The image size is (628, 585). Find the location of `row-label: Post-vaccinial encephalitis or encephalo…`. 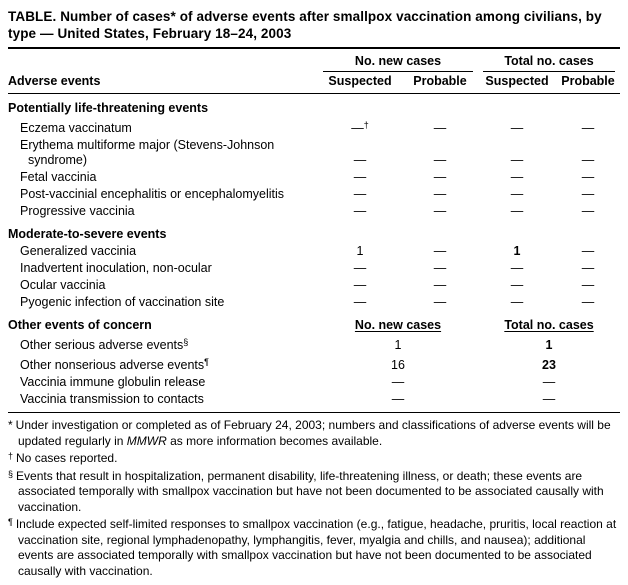

row-label: Post-vaccinial encephalitis or encephalo… is located at coordinates (152, 194).